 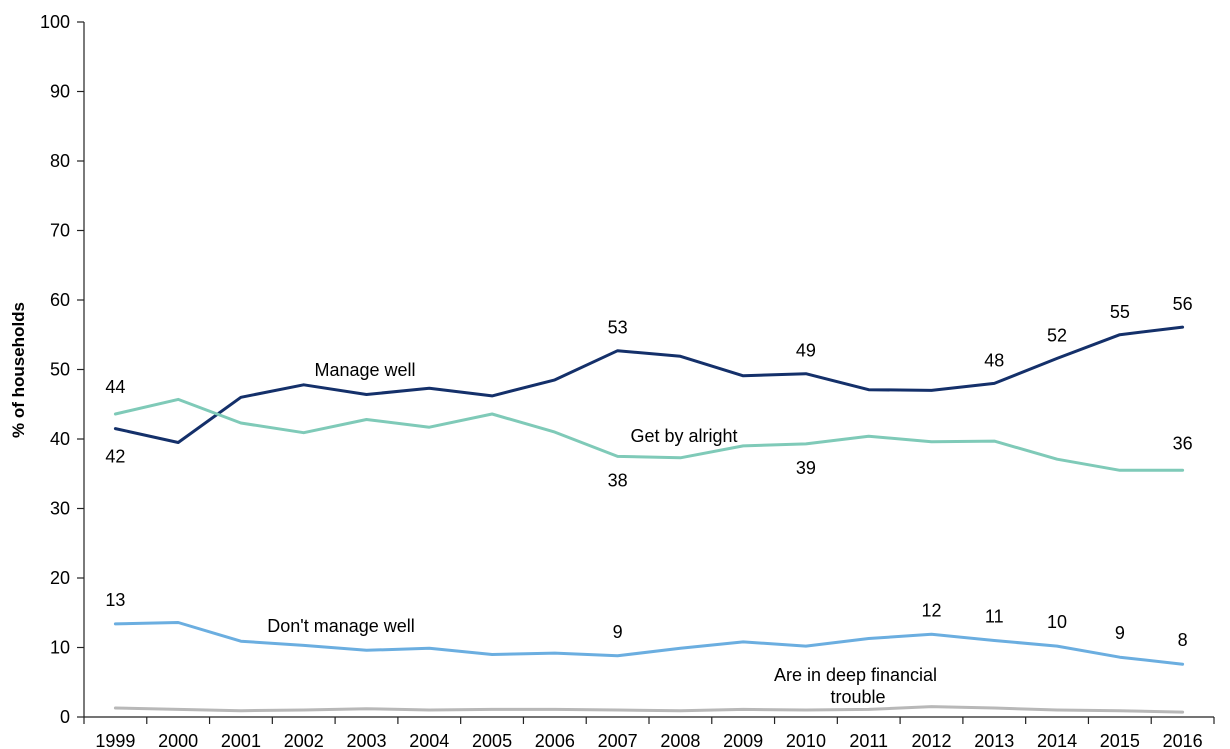 I want to click on data-label: 8, so click(x=1183, y=640).